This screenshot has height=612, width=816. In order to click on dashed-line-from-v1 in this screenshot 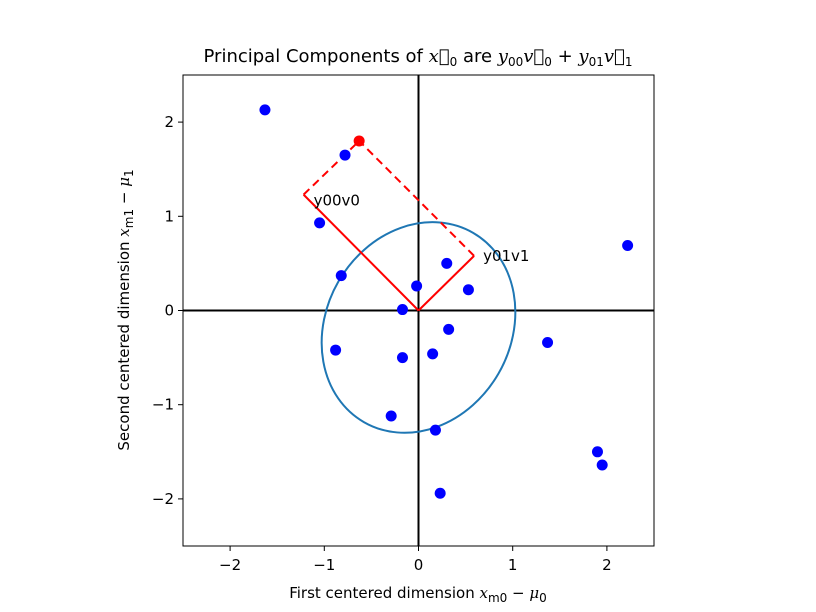, I will do `click(416, 198)`.